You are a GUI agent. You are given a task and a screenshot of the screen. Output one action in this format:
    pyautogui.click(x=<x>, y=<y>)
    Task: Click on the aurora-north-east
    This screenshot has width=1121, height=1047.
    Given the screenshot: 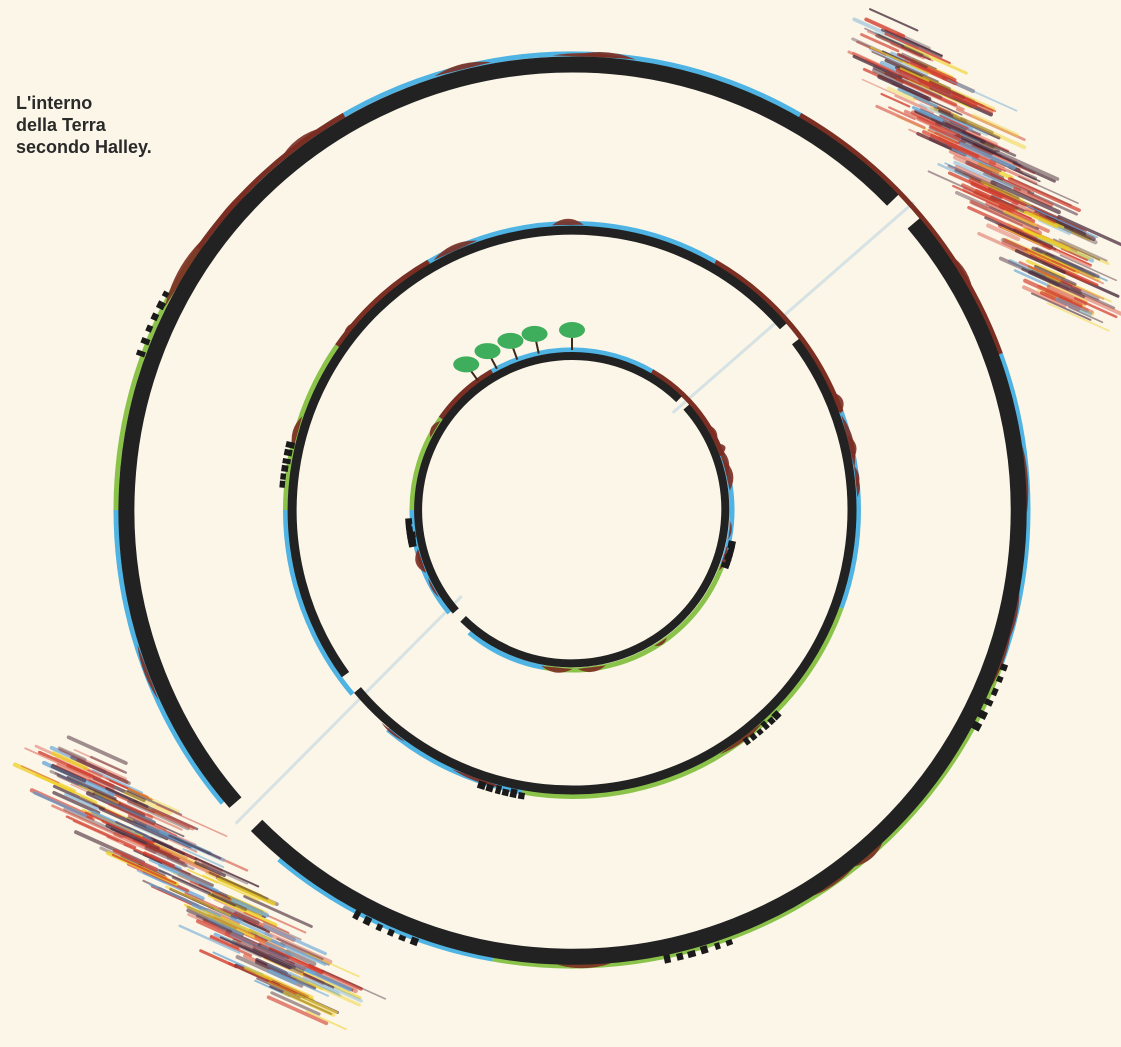 What is the action you would take?
    pyautogui.click(x=985, y=170)
    